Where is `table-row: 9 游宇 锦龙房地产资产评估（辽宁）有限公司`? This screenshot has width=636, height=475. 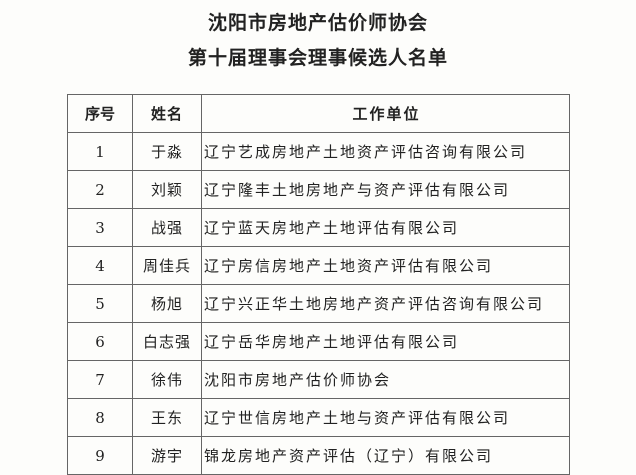
table-row: 9 游宇 锦龙房地产资产评估（辽宁）有限公司 is located at coordinates (318, 455).